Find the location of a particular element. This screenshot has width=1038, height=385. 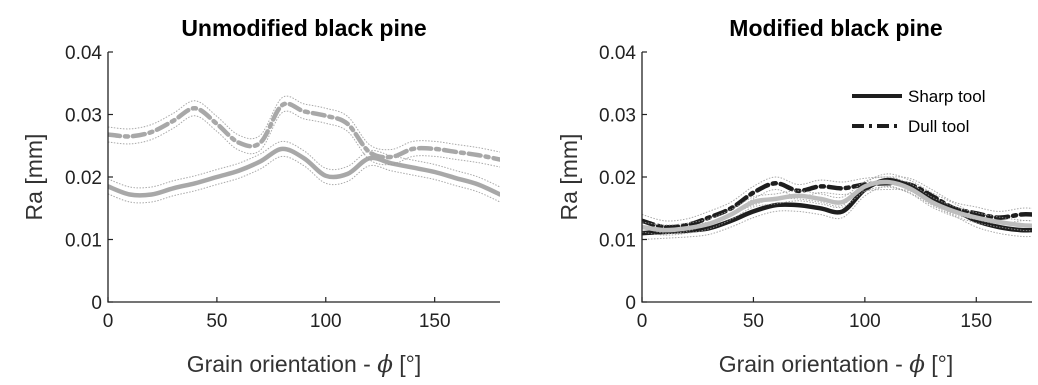

chart-right-xlabel-text: Grain orientation - is located at coordinates (814, 364).